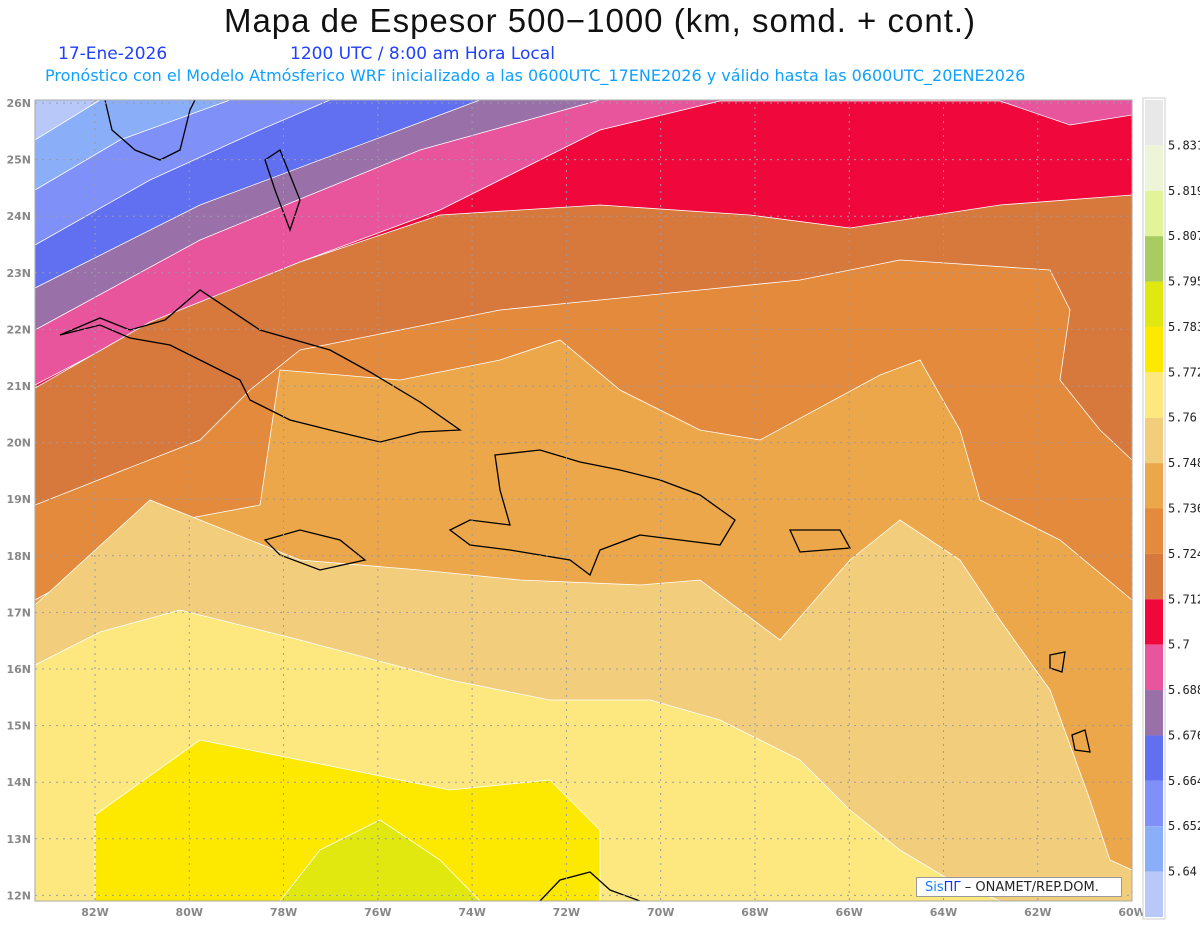  What do you see at coordinates (150, 130) in the screenshot?
I see `coastline-florida` at bounding box center [150, 130].